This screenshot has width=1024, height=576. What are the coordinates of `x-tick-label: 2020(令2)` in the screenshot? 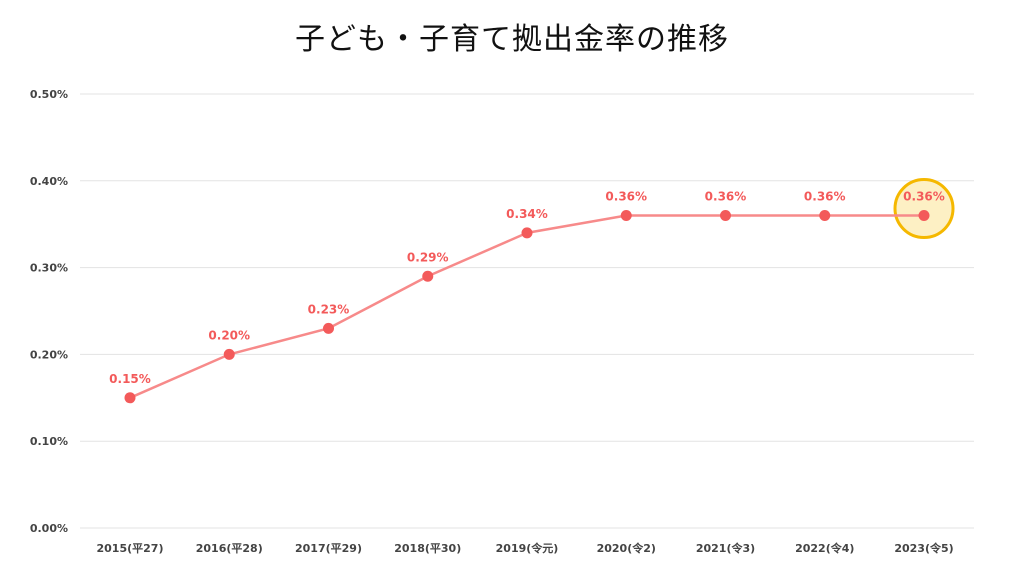 It's located at (626, 548).